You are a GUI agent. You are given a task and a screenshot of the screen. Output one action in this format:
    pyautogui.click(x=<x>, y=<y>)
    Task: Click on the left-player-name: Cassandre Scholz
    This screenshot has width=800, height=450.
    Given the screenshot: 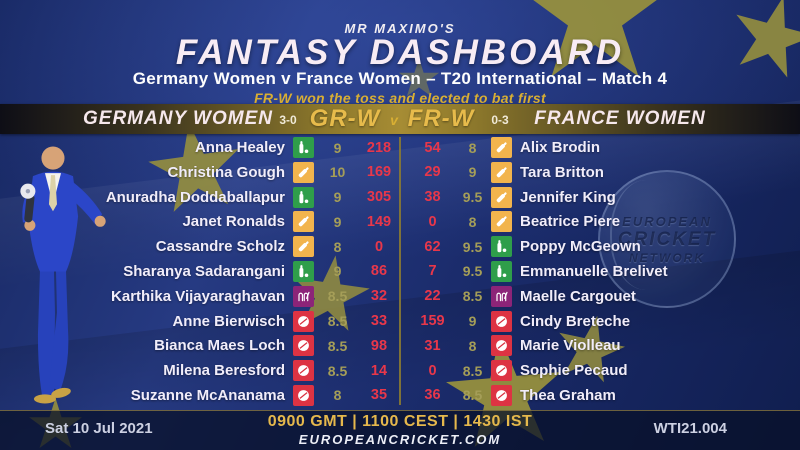 What is the action you would take?
    pyautogui.click(x=220, y=247)
    